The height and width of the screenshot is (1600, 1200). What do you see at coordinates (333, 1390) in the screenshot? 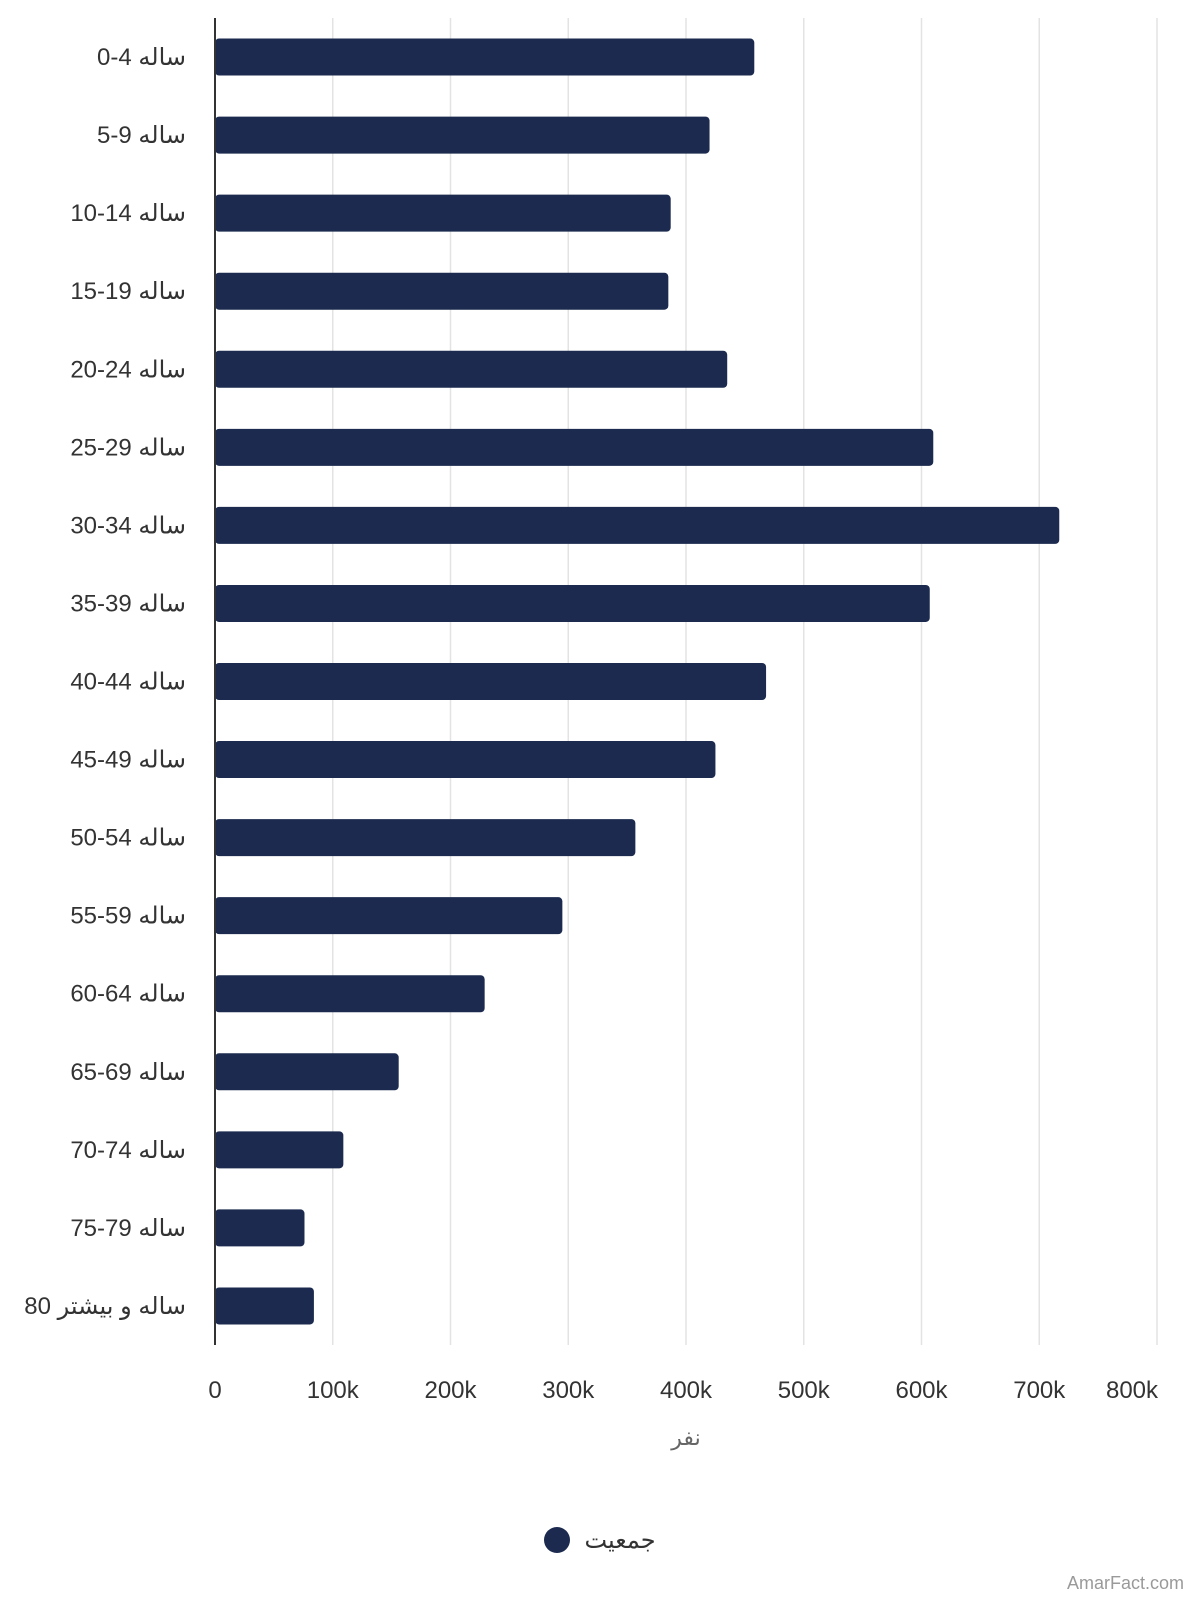
I see `x-tick-label: 100k` at bounding box center [333, 1390].